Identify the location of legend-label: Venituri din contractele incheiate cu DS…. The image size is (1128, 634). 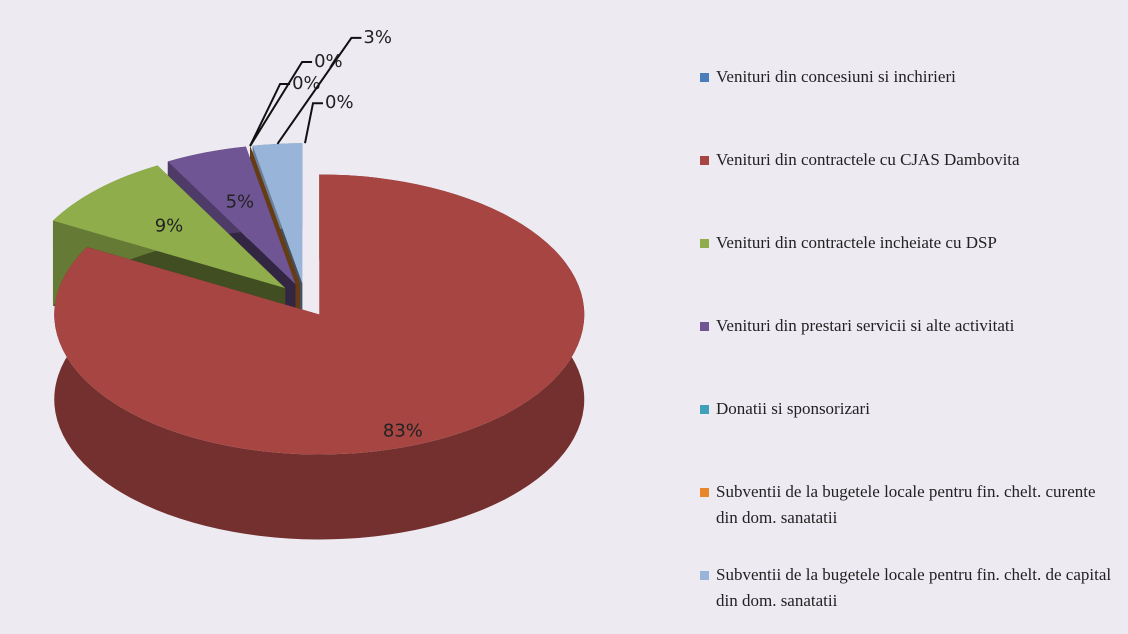
(856, 242).